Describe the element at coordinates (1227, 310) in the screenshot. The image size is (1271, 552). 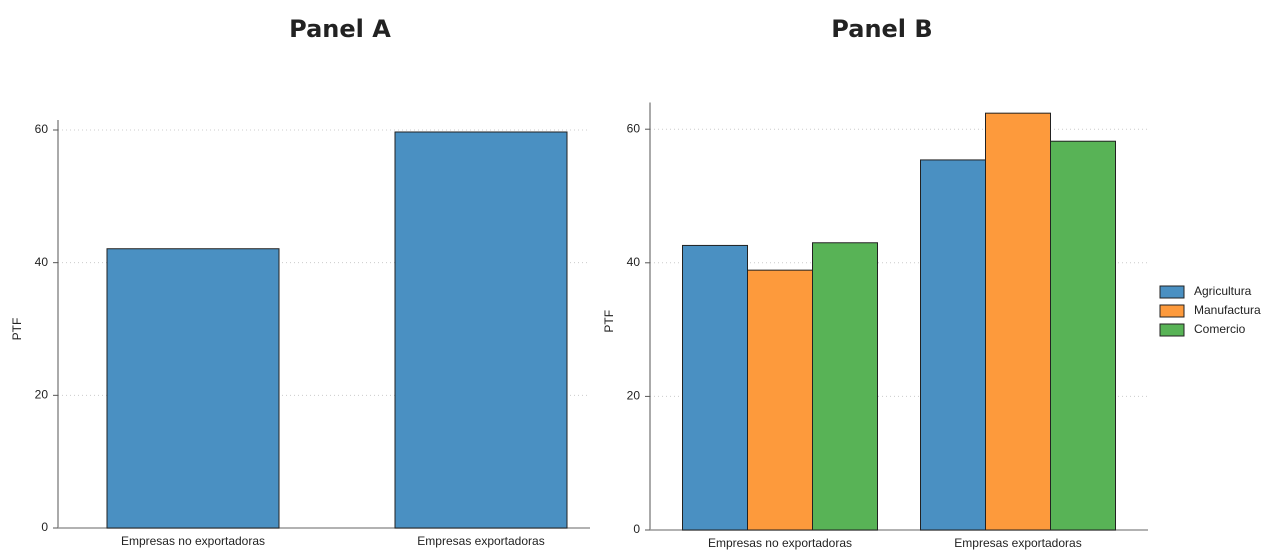
I see `legend-label: Manufactura` at that location.